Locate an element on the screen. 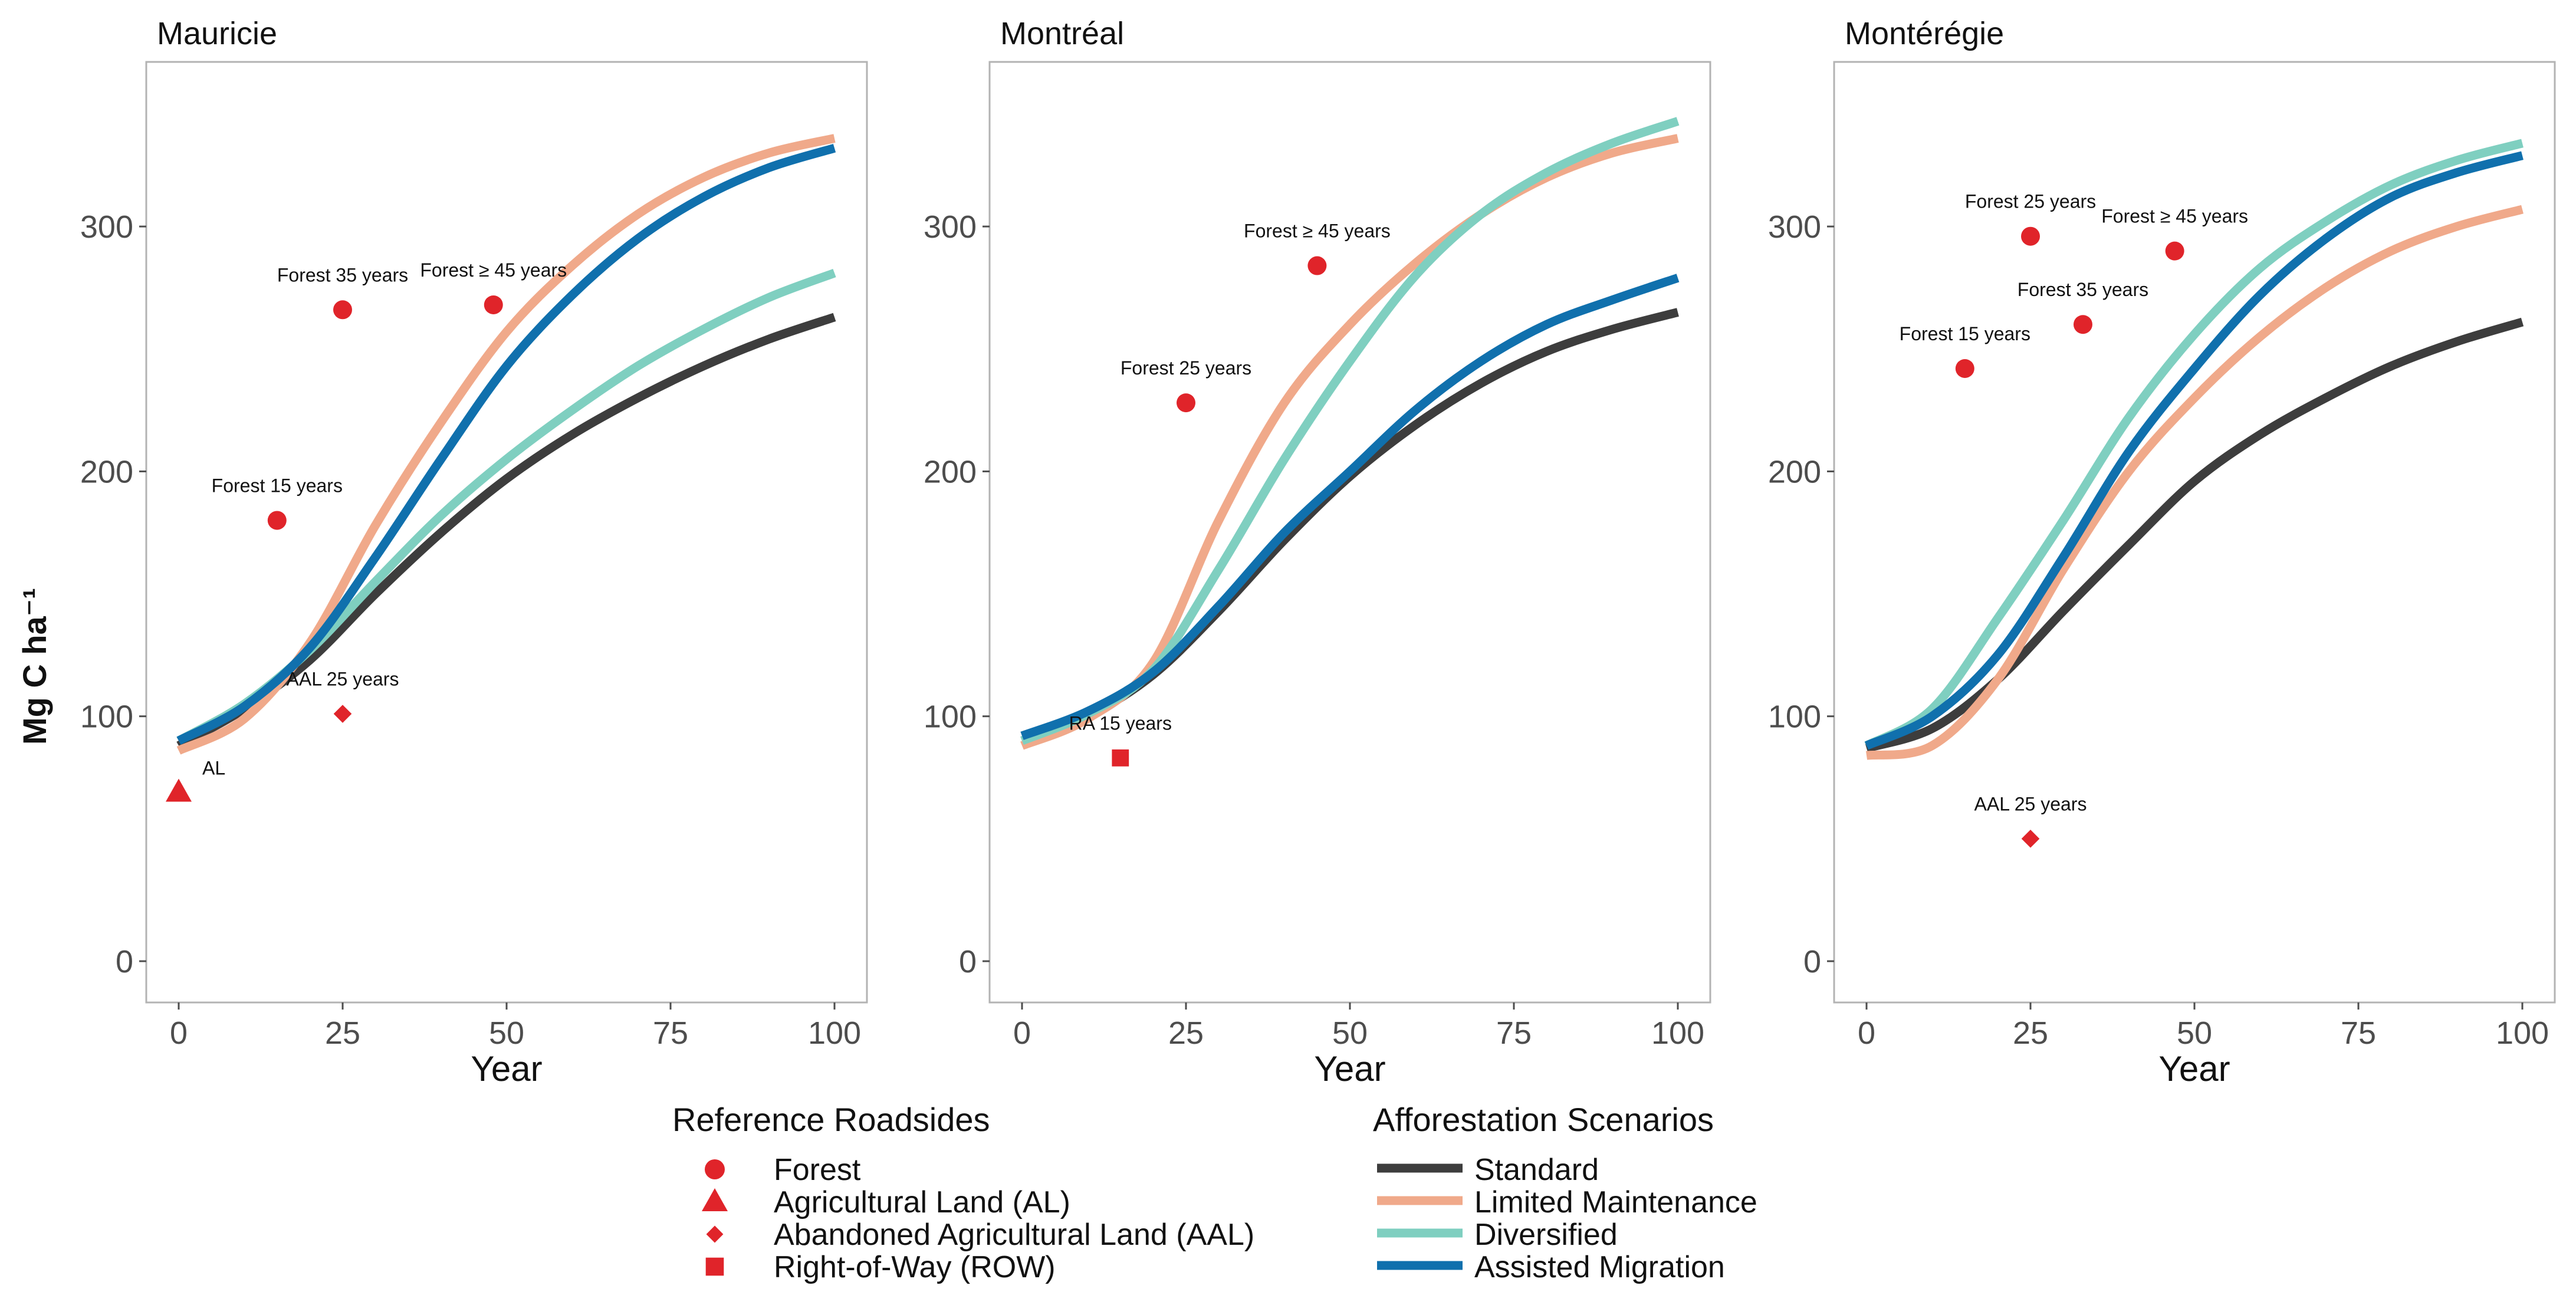 The width and height of the screenshot is (2576, 1315). panel-title: Montréal is located at coordinates (1062, 34).